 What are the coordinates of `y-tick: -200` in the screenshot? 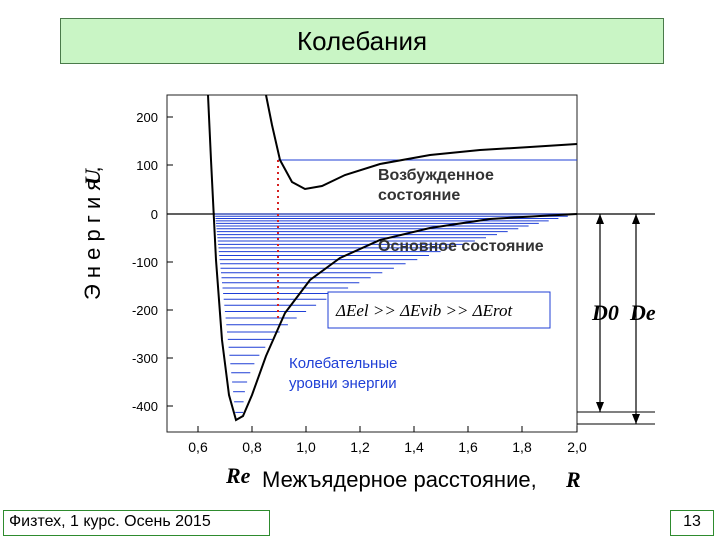 It's located at (152, 310).